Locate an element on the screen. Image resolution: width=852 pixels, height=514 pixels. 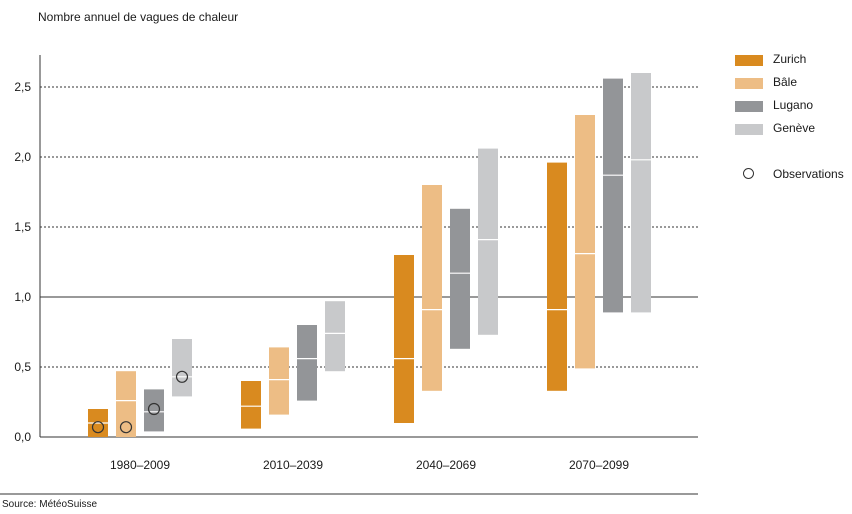
x-tick-label: 2010–2039 is located at coordinates (293, 465).